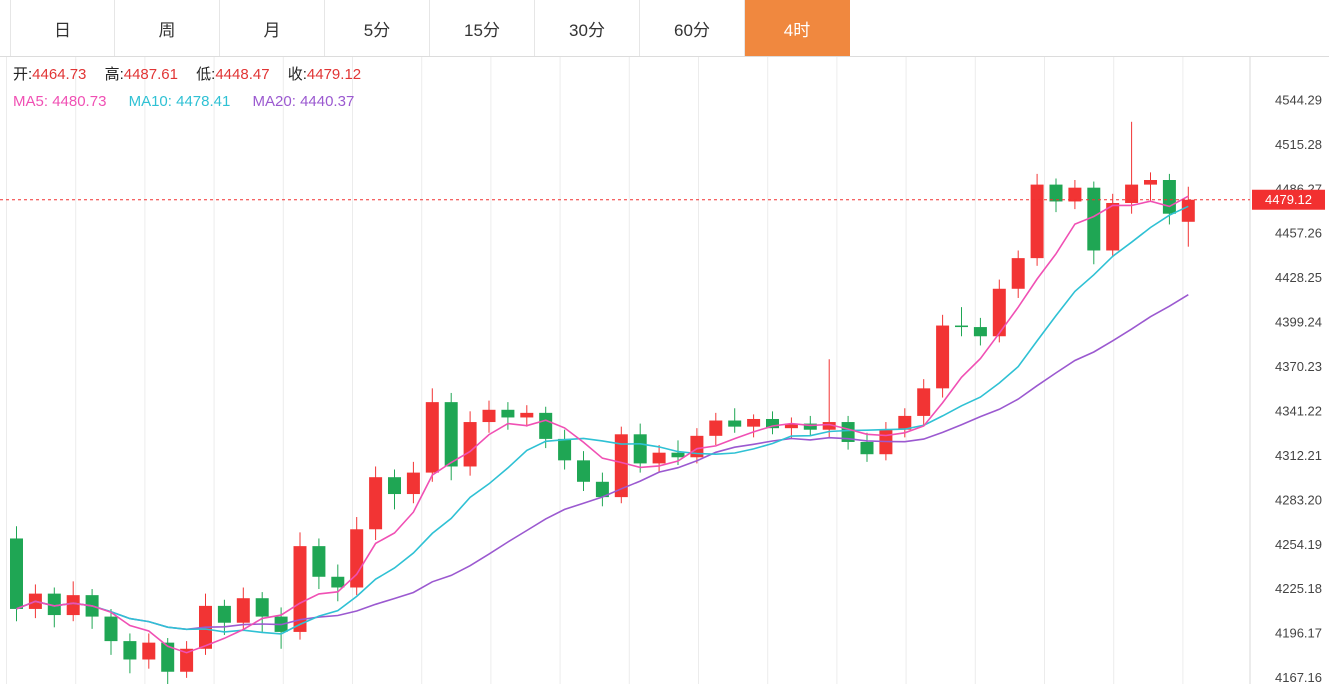  I want to click on y-axis-label: 4225.18, so click(1298, 588).